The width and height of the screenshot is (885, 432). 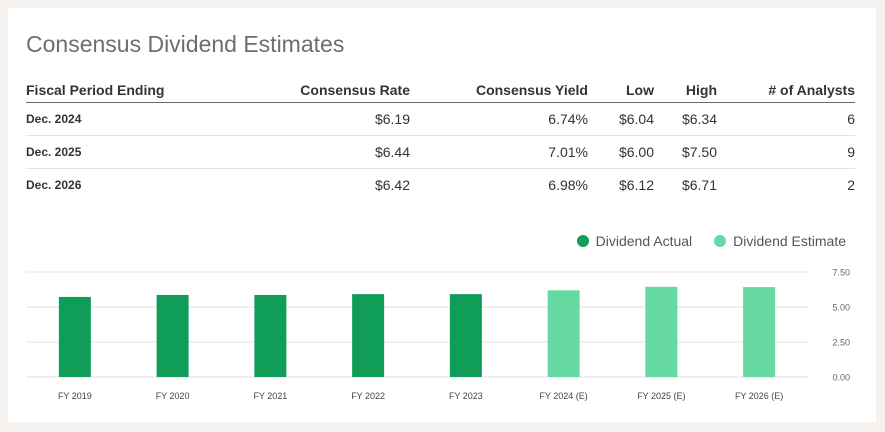 I want to click on x-tick-label: FY 2025 (E), so click(x=661, y=396).